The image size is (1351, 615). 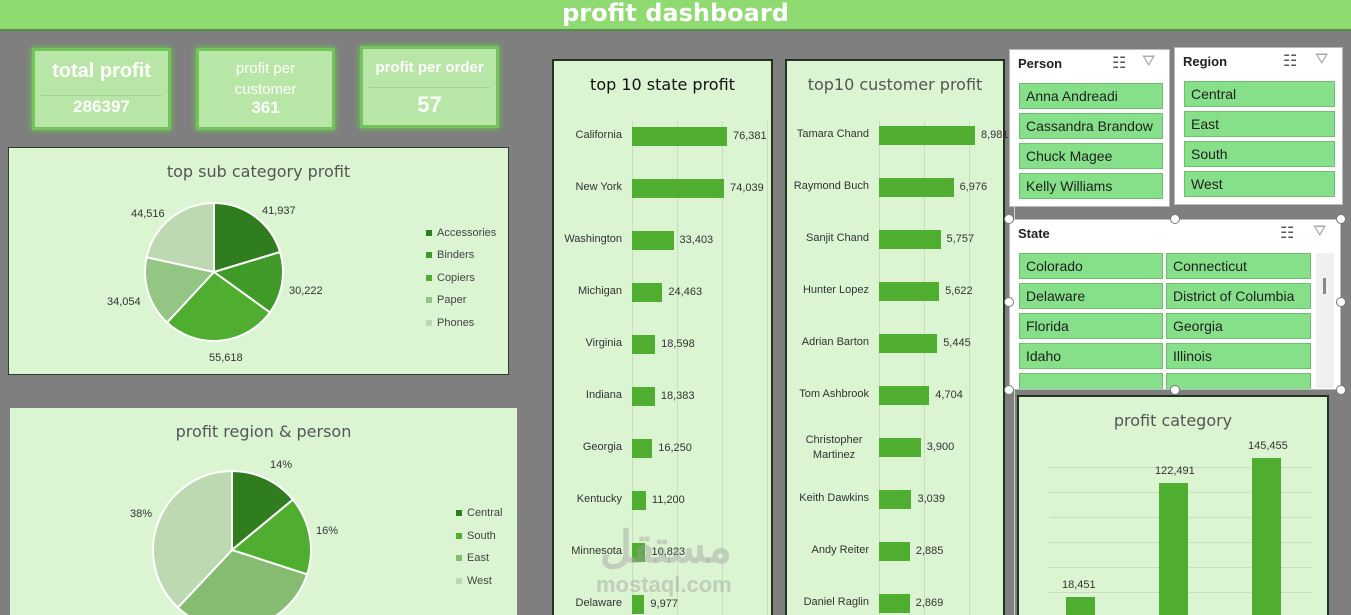 What do you see at coordinates (973, 187) in the screenshot?
I see `bar-data-label: 6,976` at bounding box center [973, 187].